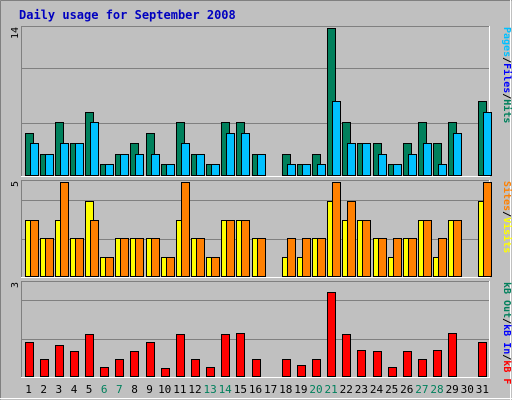  Describe the element at coordinates (134, 389) in the screenshot. I see `day-label-8: 8` at that location.